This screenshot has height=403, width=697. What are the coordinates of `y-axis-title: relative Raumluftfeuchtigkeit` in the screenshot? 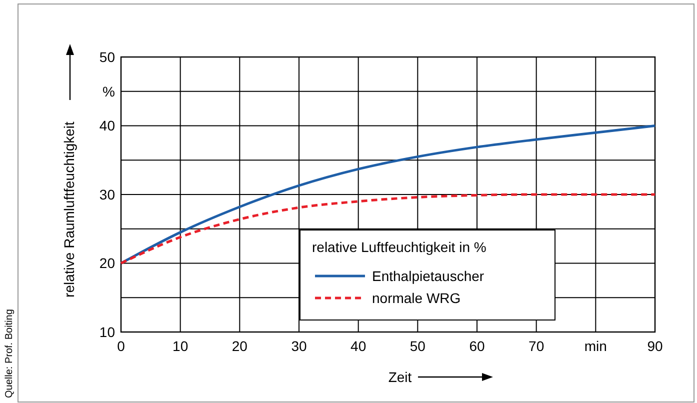 It's located at (69, 209).